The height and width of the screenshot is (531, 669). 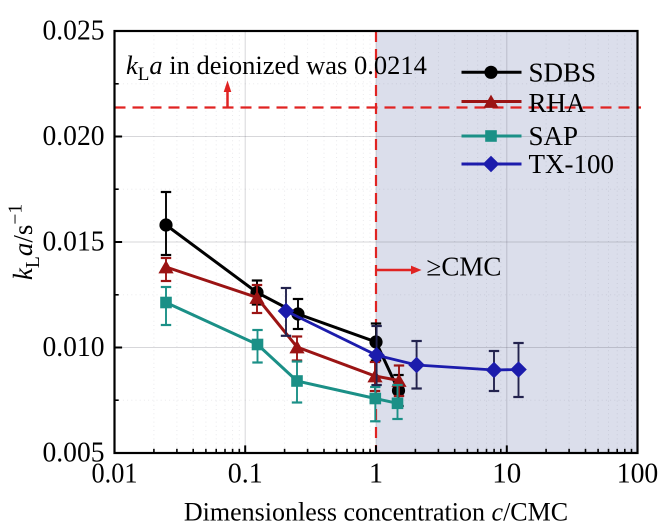 I want to click on svg-text: 0.015, so click(x=74, y=241).